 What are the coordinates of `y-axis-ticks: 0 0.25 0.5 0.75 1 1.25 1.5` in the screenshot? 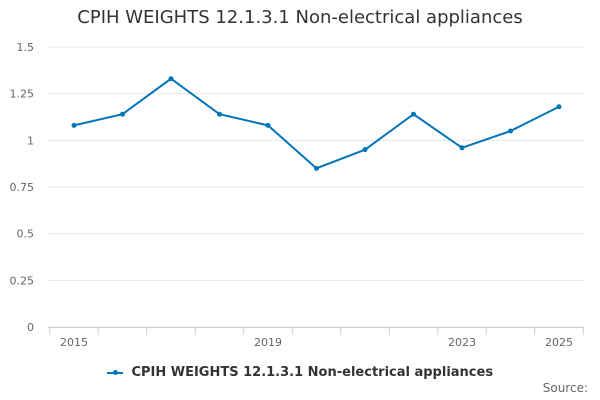 It's located at (22, 187).